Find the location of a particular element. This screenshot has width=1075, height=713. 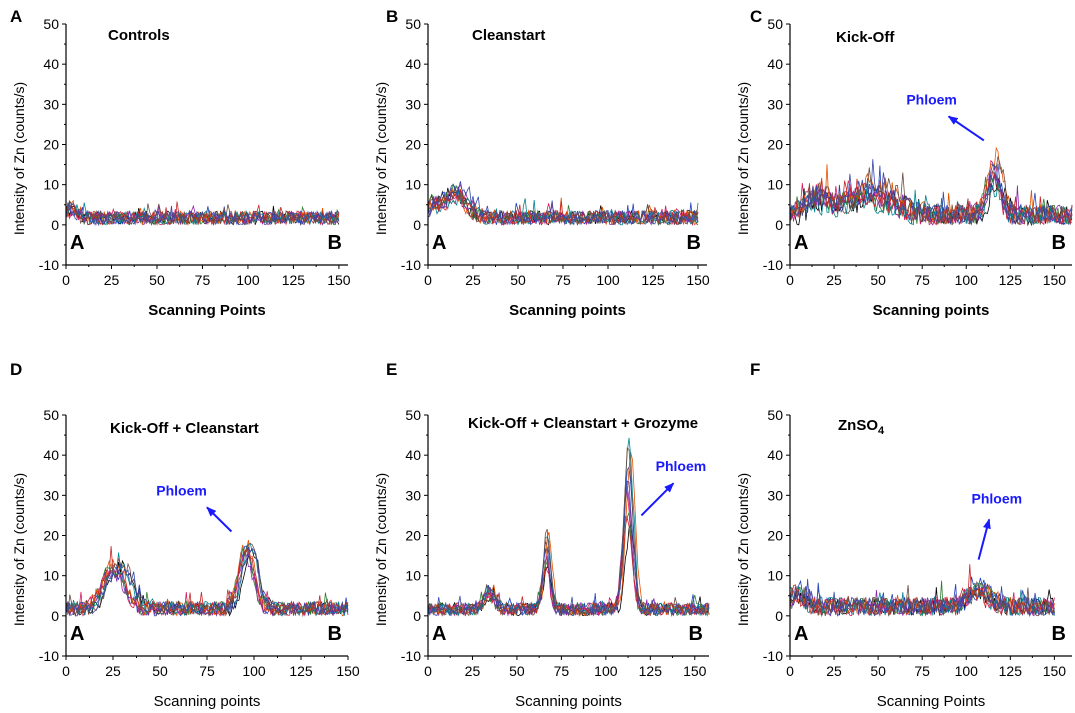

x-axis-label: Scanning Points is located at coordinates (207, 310).